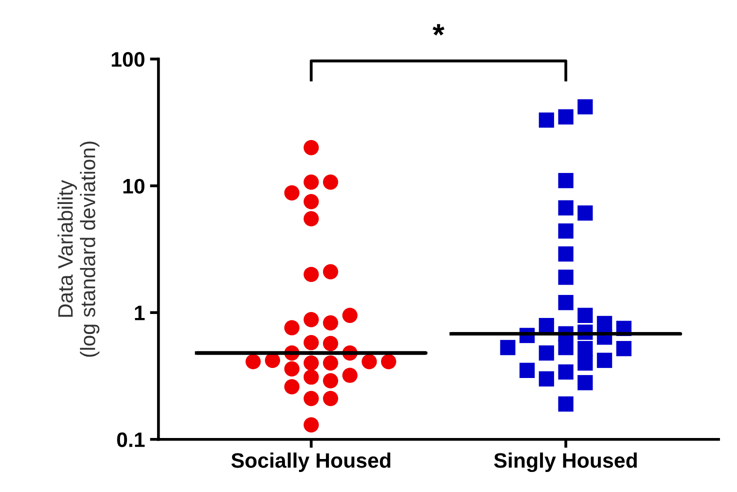  Describe the element at coordinates (128, 59) in the screenshot. I see `y-tick-label: 100` at that location.